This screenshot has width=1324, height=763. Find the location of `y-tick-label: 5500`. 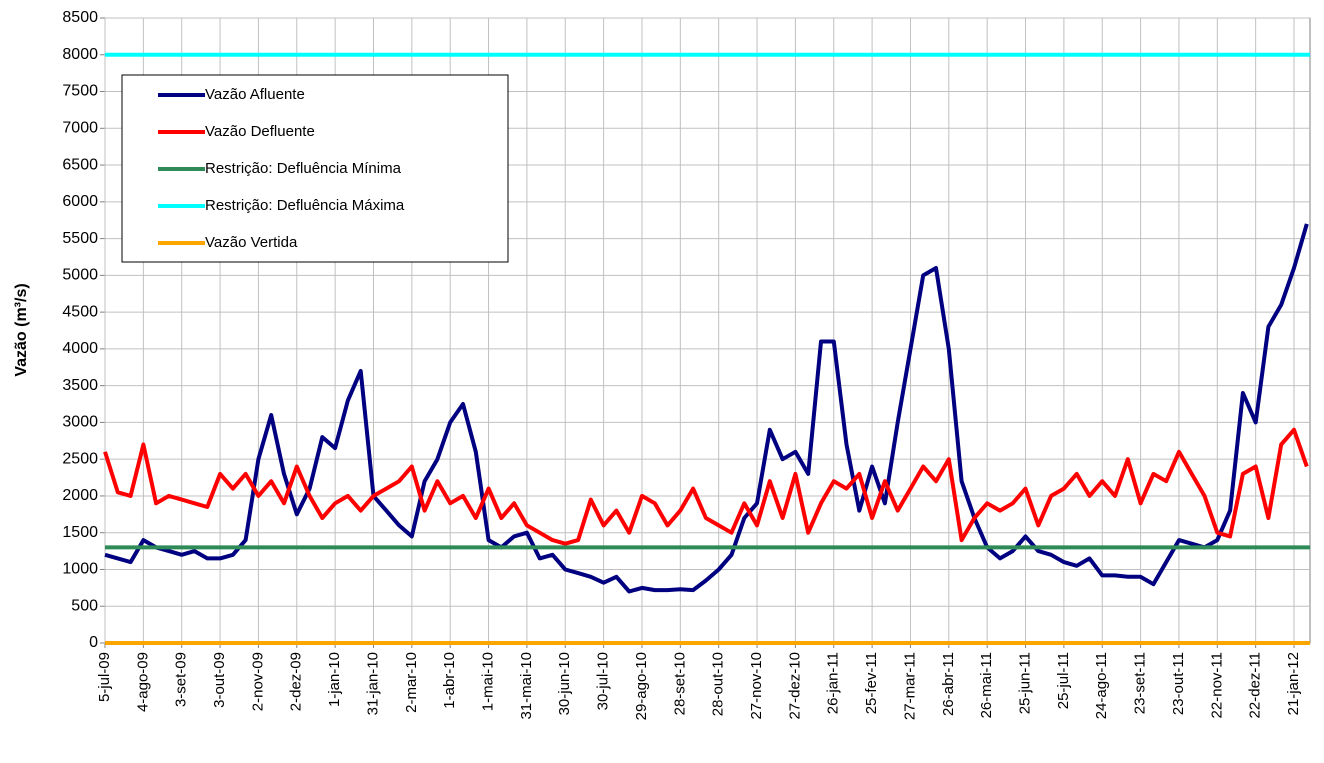

y-tick-label: 5500 is located at coordinates (80, 238).